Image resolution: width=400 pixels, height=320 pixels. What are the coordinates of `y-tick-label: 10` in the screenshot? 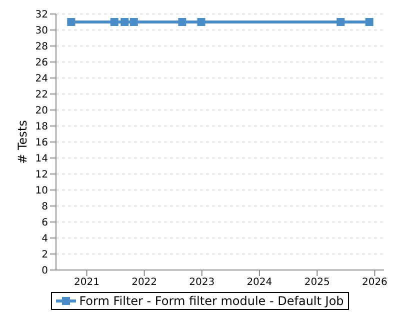 It's located at (41, 191).